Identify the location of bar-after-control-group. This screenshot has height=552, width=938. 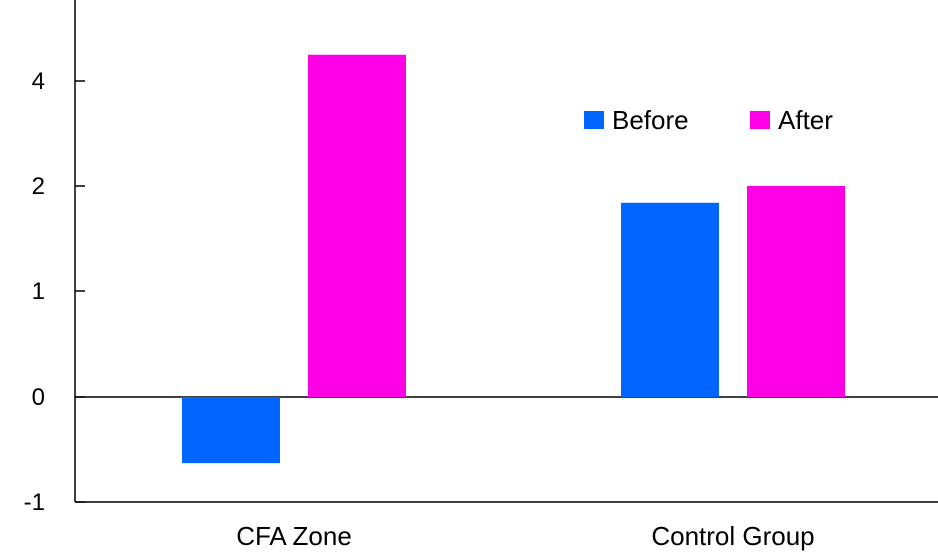
(796, 291).